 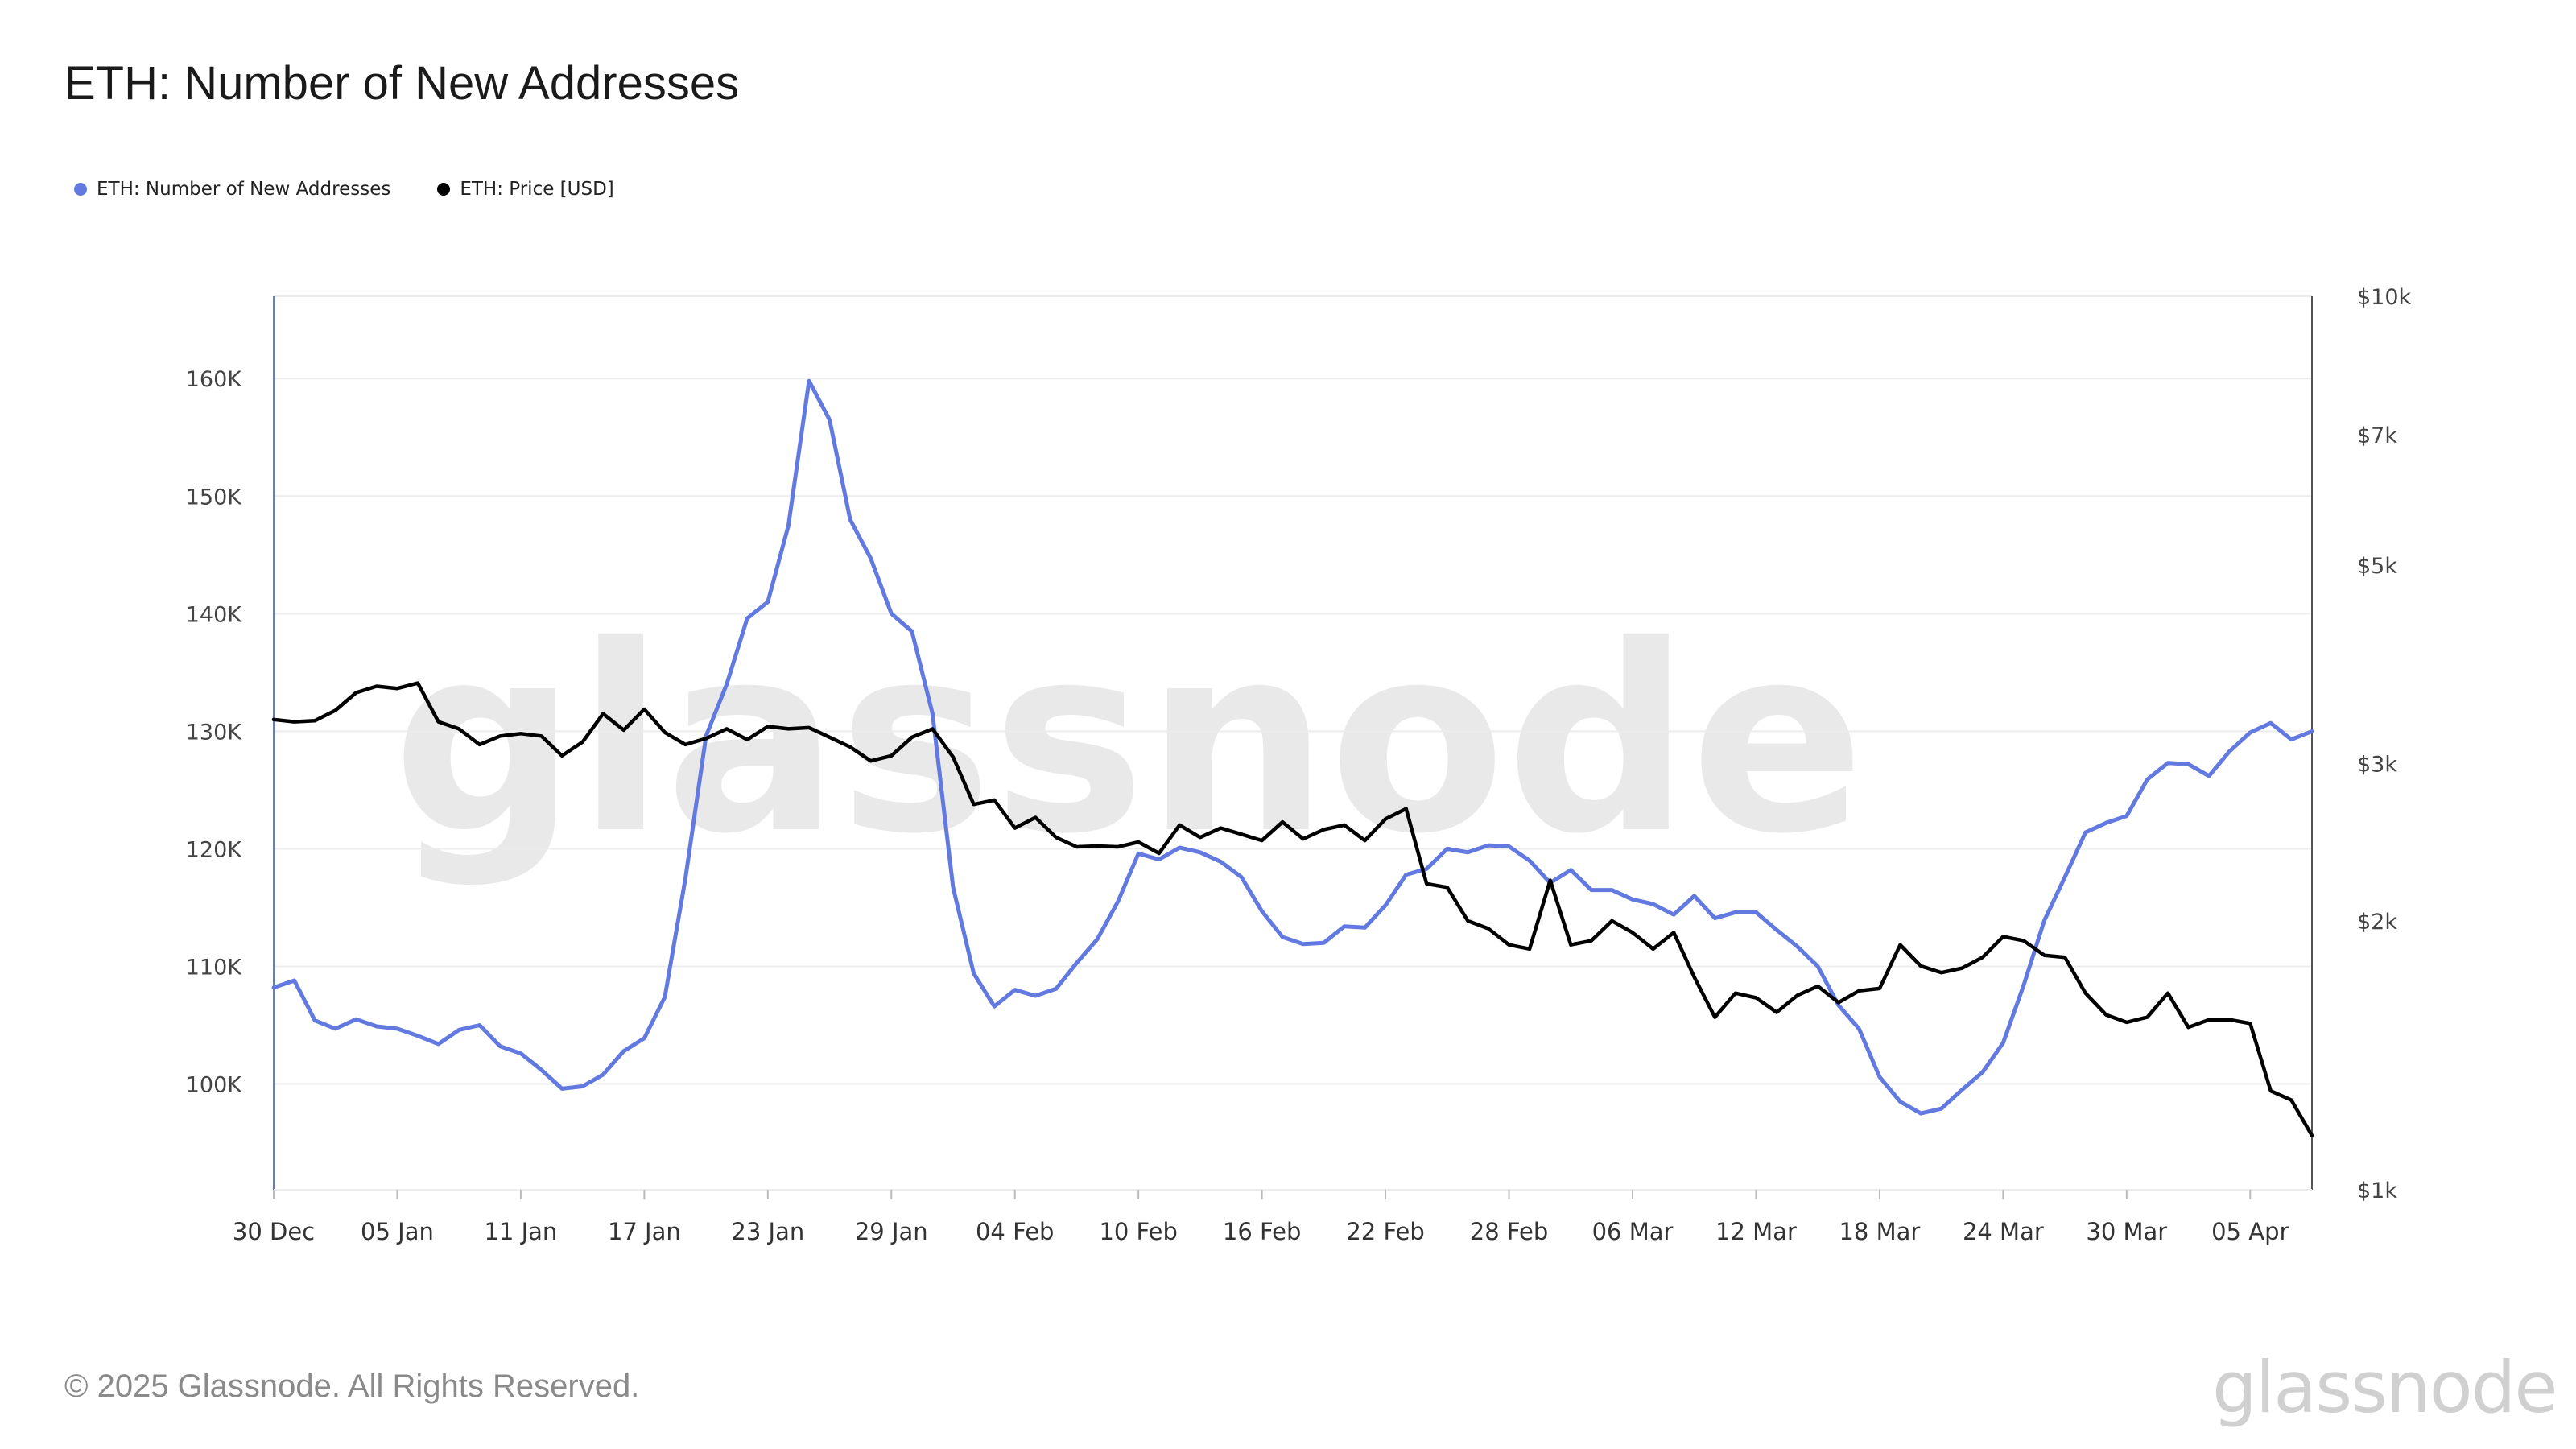 I want to click on x-tick-label: 23 Jan, so click(x=767, y=1231).